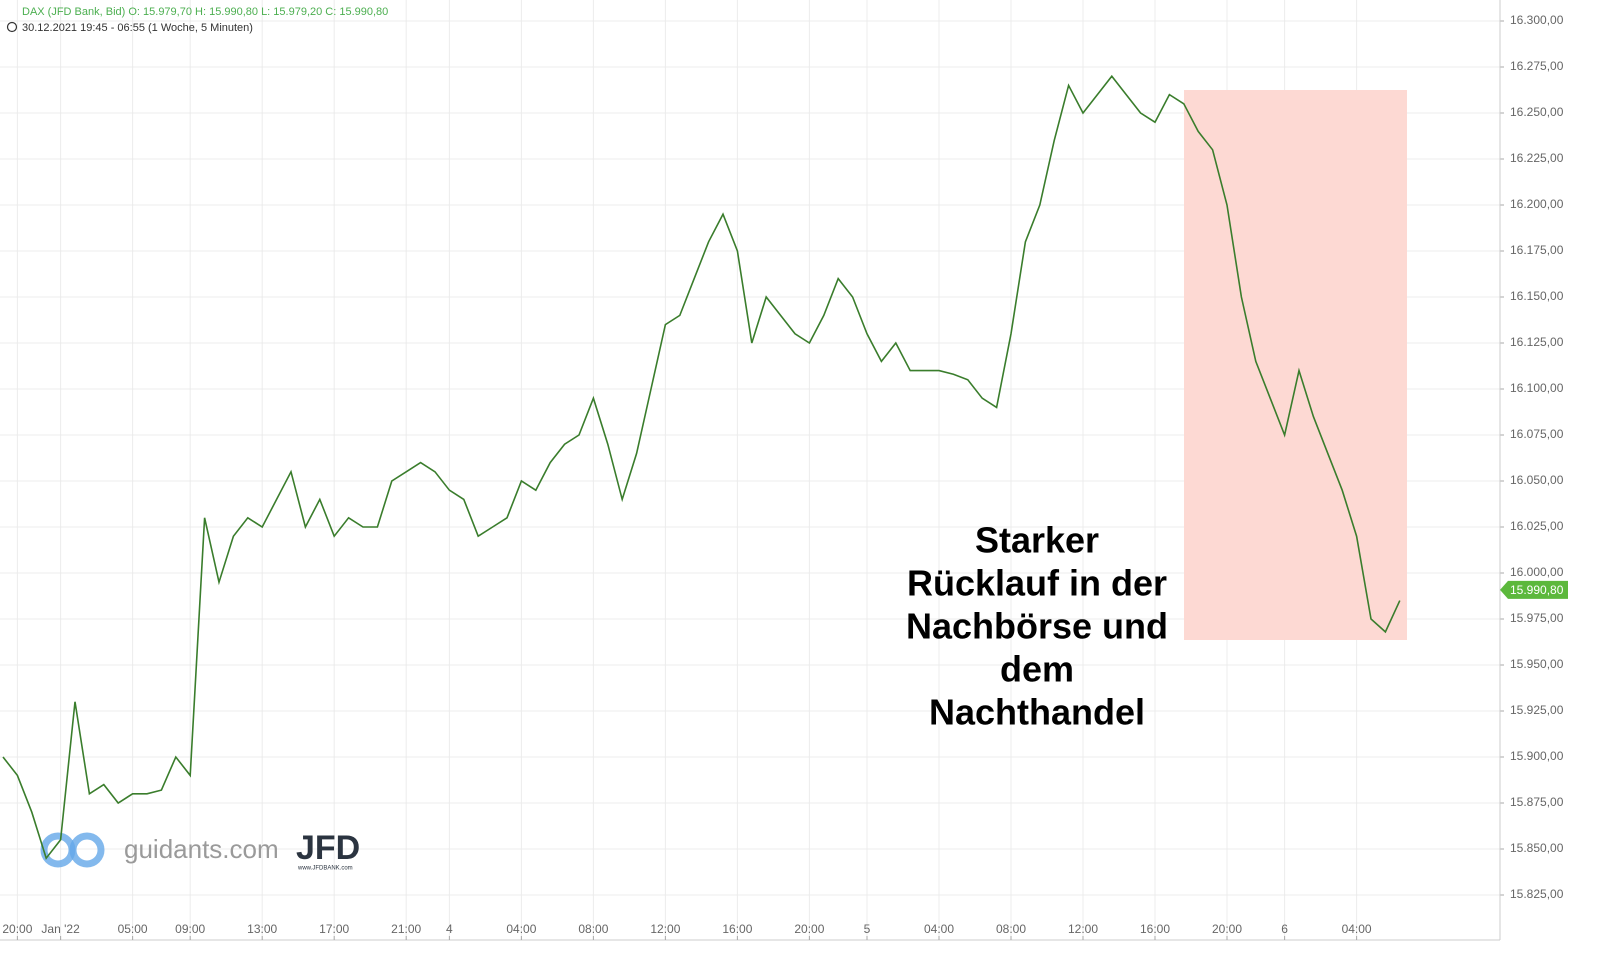  What do you see at coordinates (1537, 296) in the screenshot?
I see `y-tick-label: 16.150,00` at bounding box center [1537, 296].